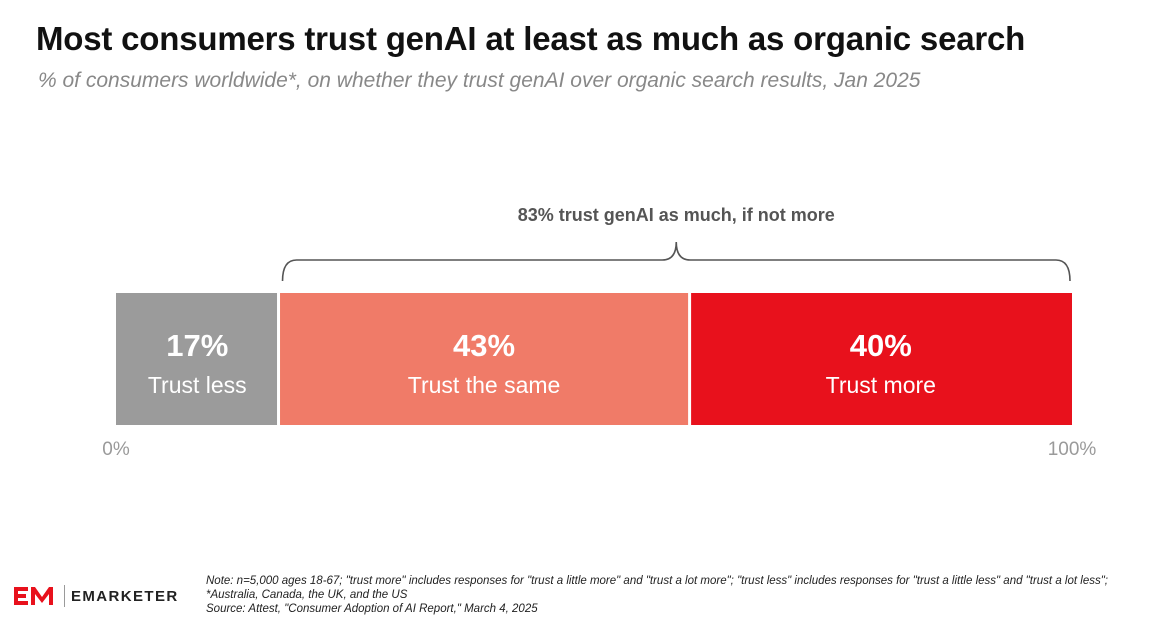 The height and width of the screenshot is (638, 1160). What do you see at coordinates (33, 596) in the screenshot?
I see `emarketer-logo-icon` at bounding box center [33, 596].